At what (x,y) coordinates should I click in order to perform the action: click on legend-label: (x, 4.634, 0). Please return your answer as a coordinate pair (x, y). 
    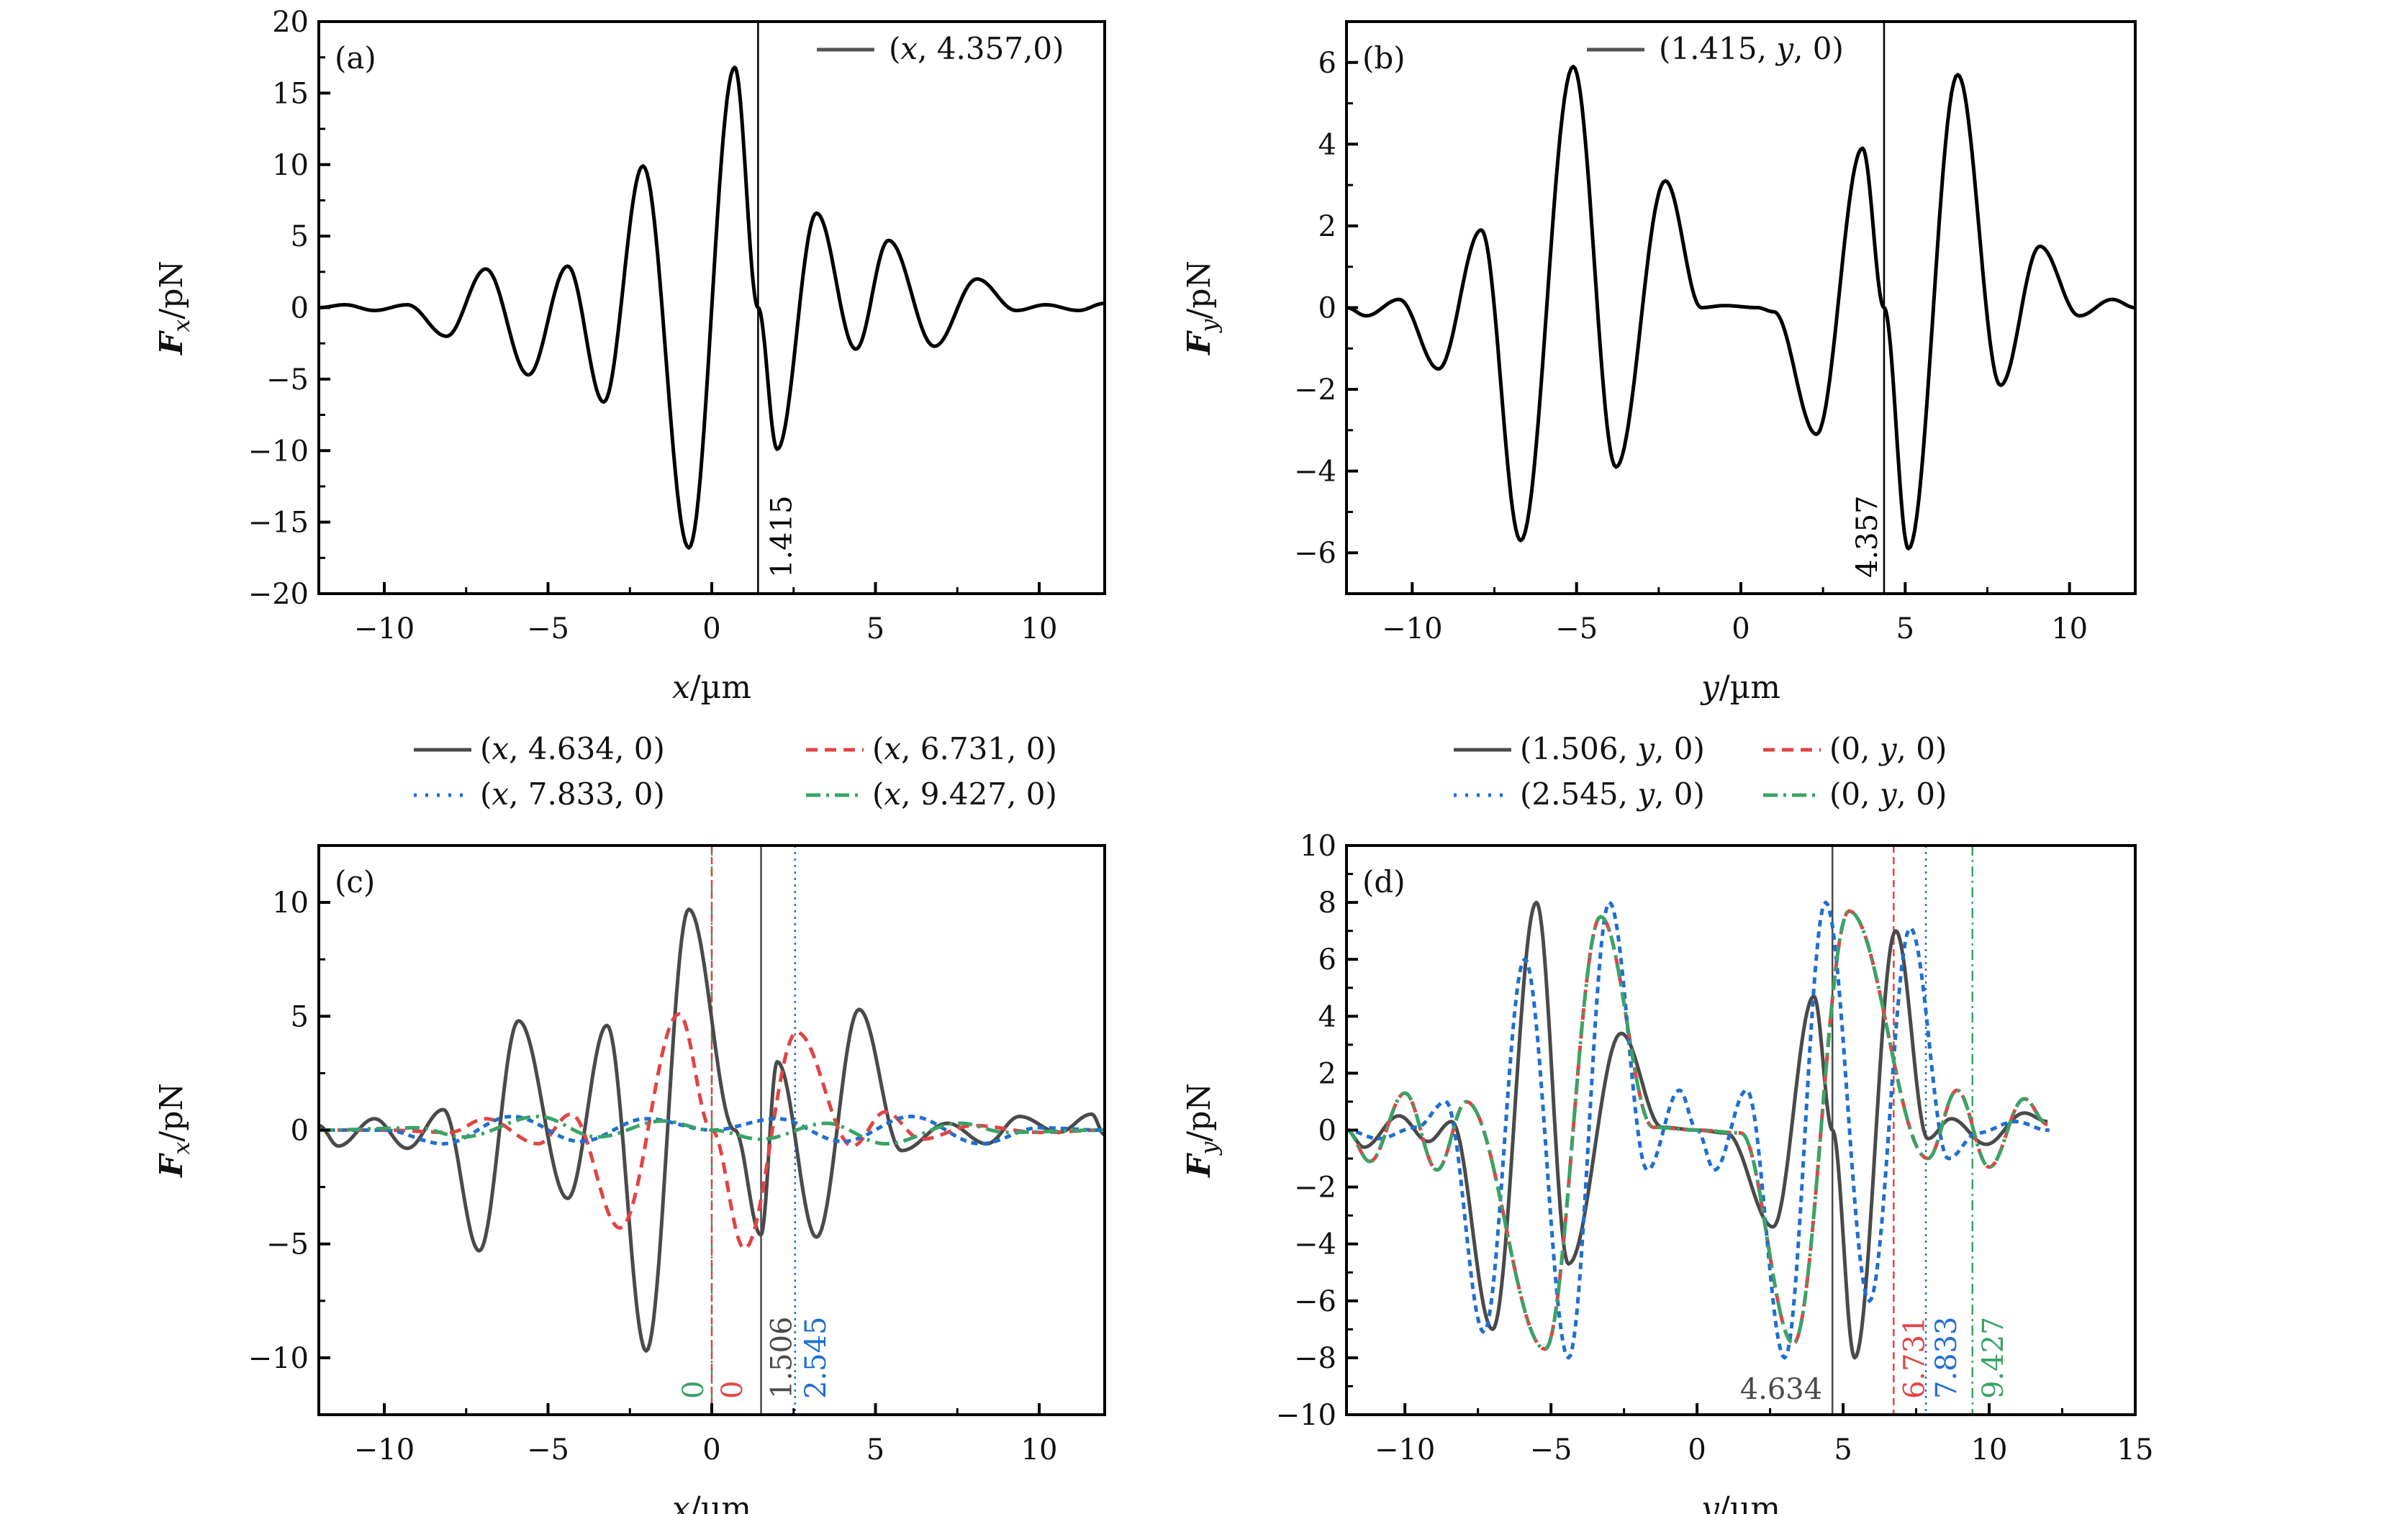
    Looking at the image, I should click on (572, 748).